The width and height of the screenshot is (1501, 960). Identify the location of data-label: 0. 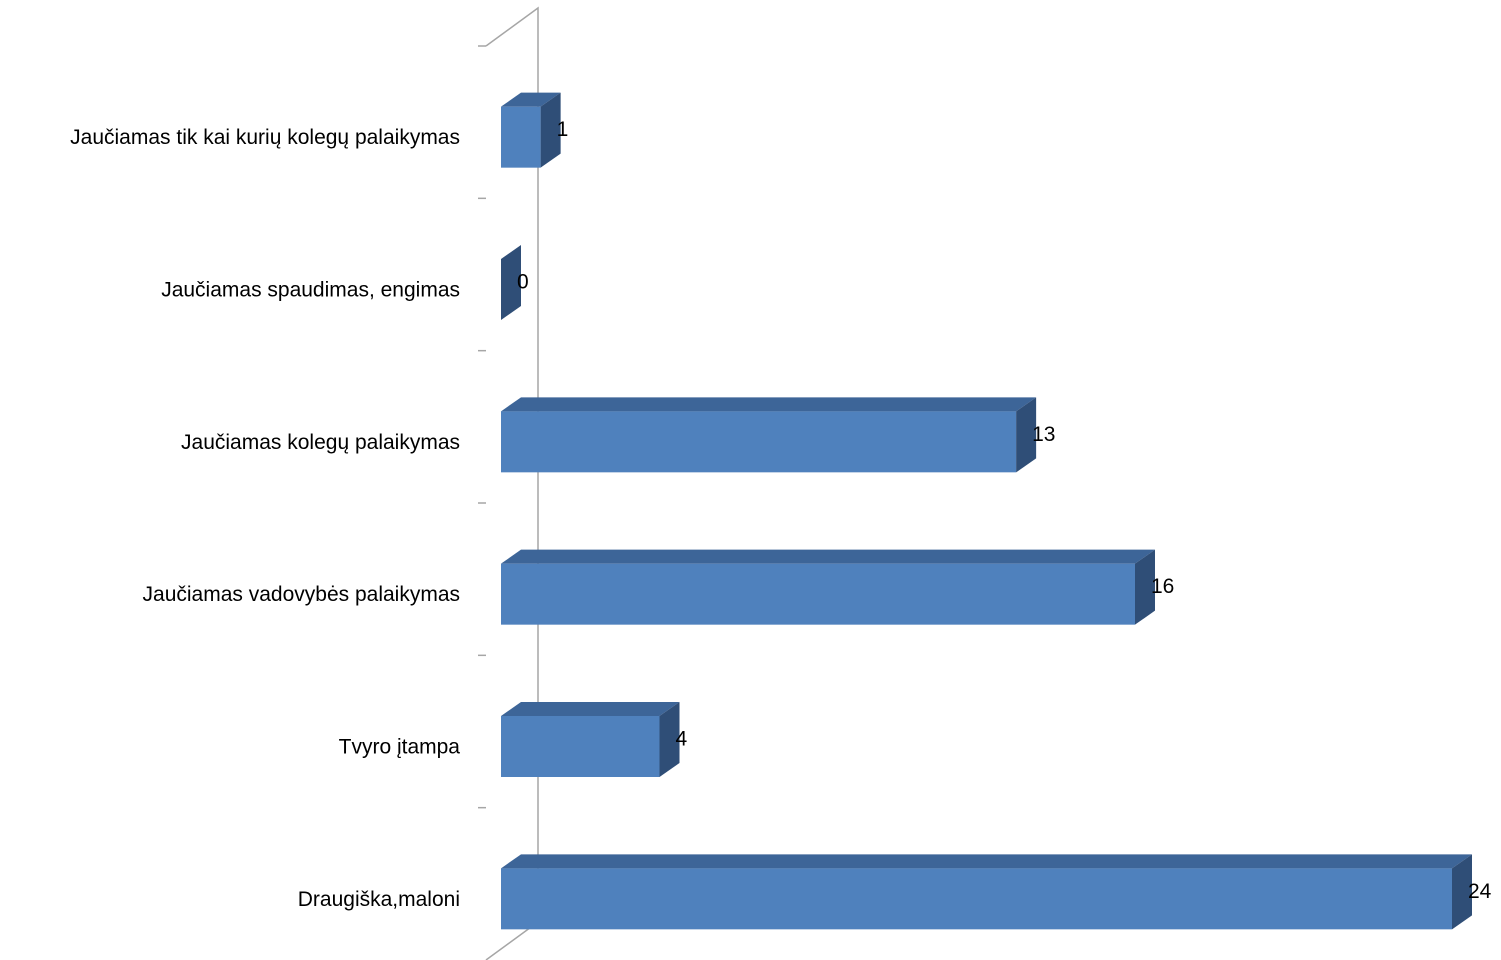
(523, 282).